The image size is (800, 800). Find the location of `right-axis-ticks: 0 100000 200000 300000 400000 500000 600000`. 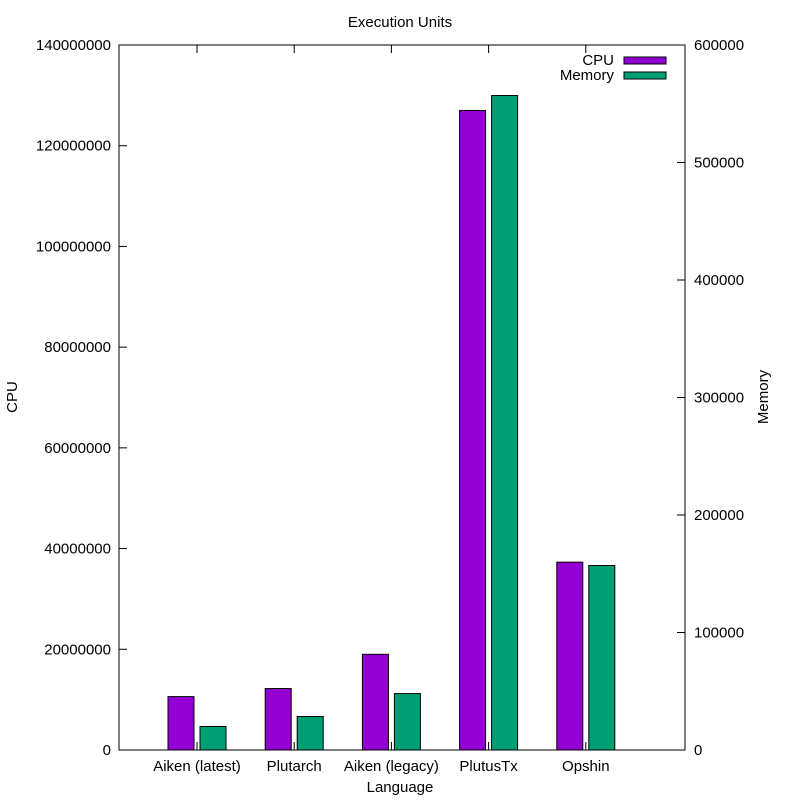

right-axis-ticks: 0 100000 200000 300000 400000 500000 600000 is located at coordinates (710, 398).